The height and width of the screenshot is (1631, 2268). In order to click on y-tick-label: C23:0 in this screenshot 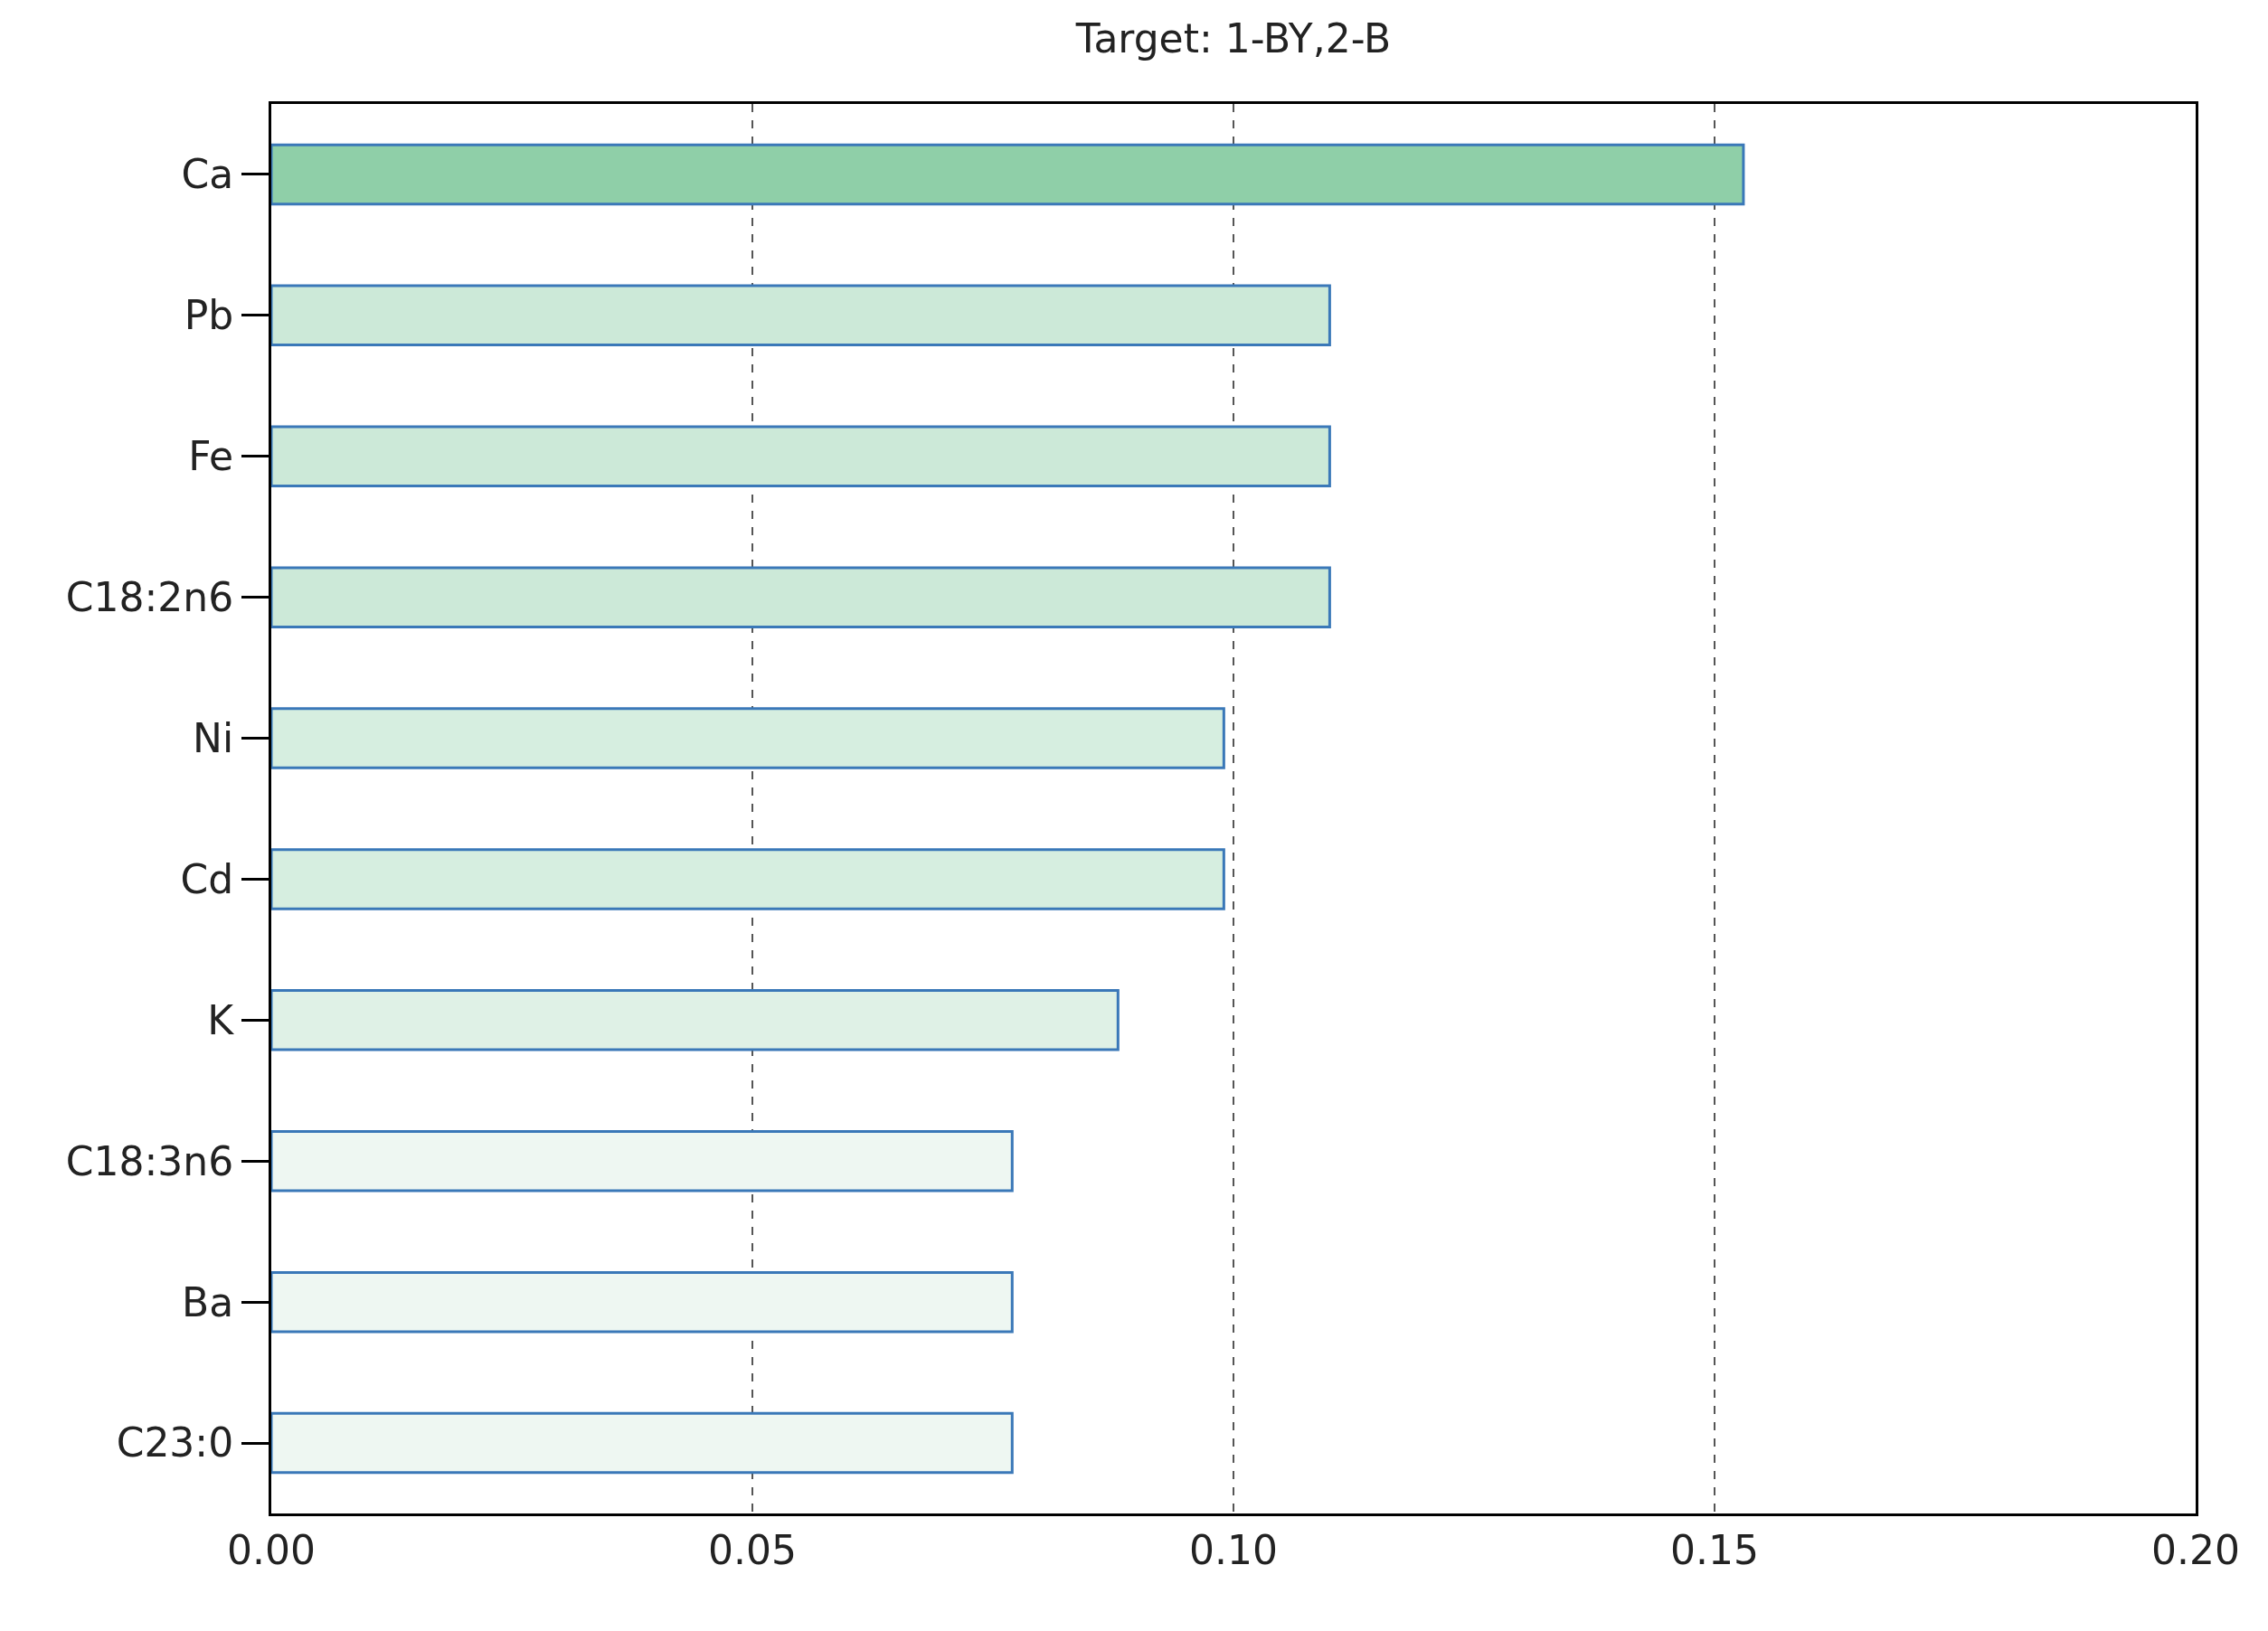, I will do `click(175, 1442)`.